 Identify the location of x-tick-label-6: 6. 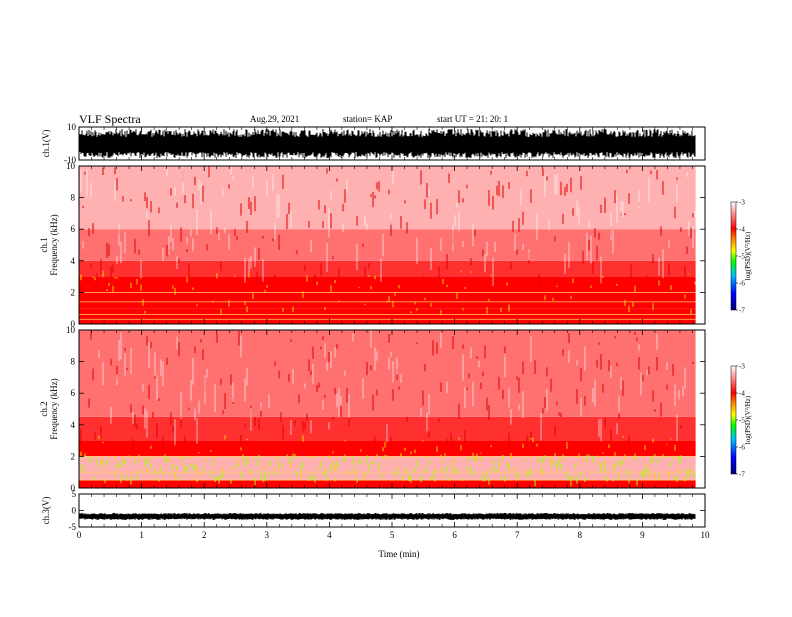
(454, 535).